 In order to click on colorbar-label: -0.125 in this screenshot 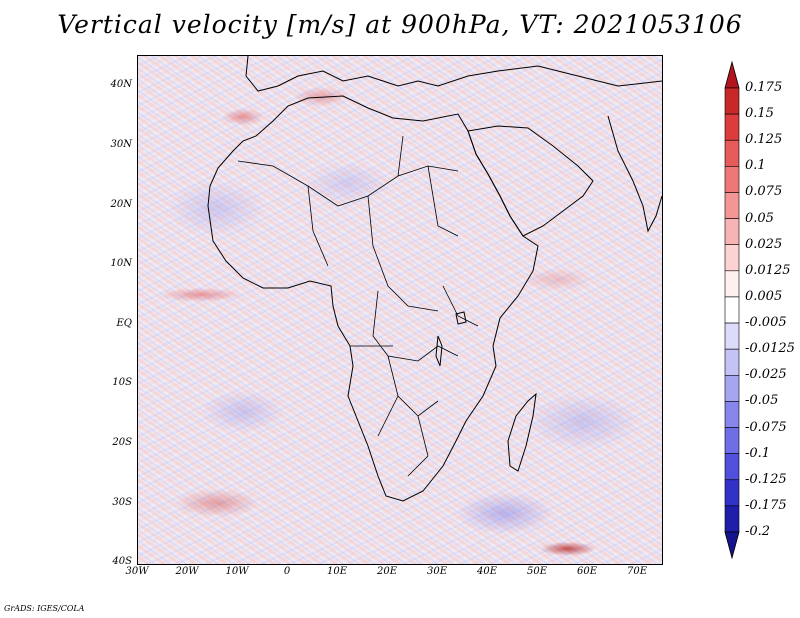, I will do `click(766, 479)`.